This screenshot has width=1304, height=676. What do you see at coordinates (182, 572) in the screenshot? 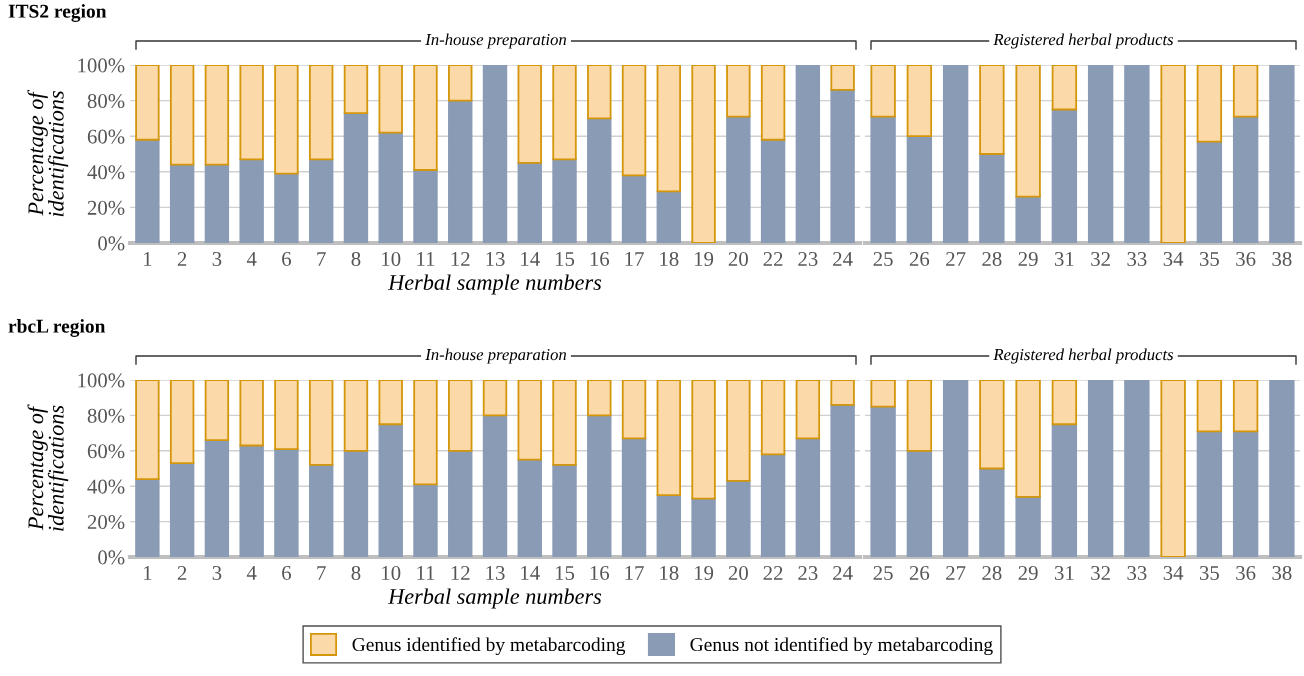
I see `x-tick-label: 2` at bounding box center [182, 572].